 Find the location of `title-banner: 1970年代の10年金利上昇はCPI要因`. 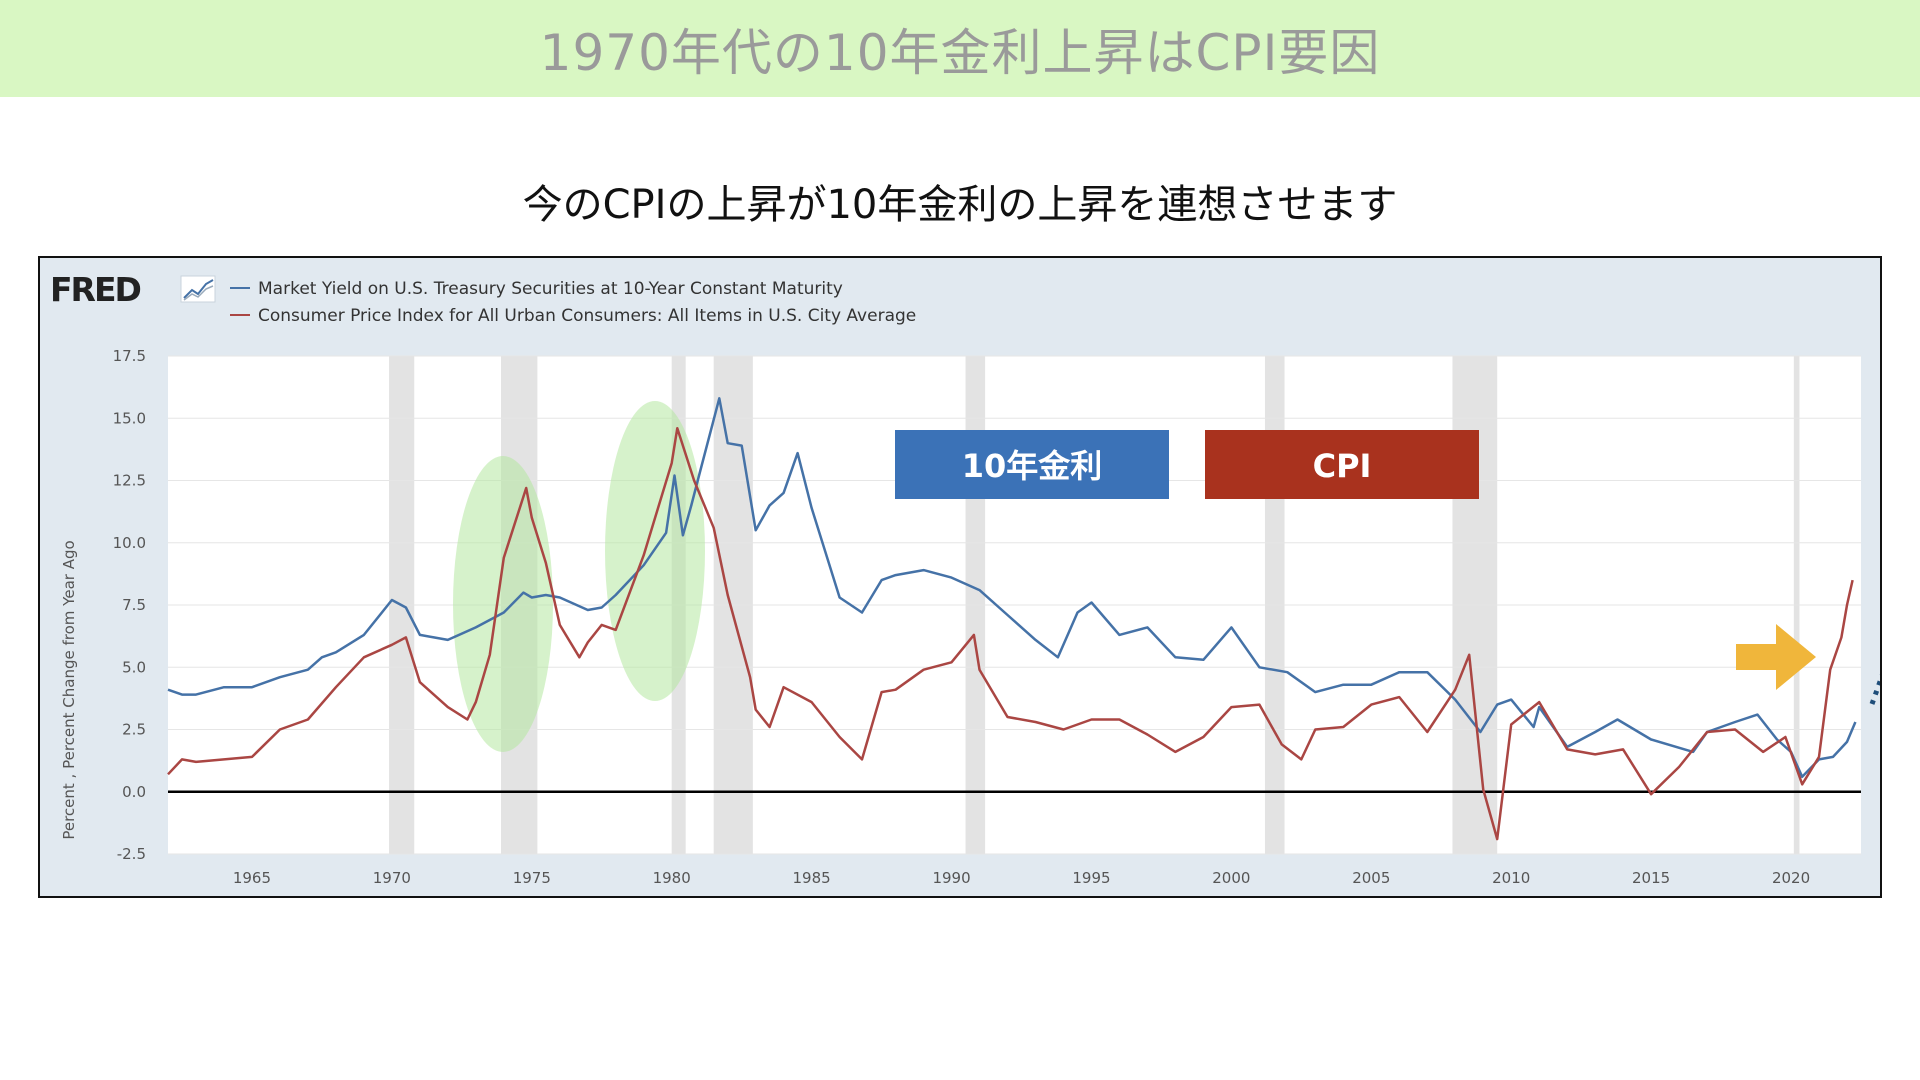

title-banner: 1970年代の10年金利上昇はCPI要因 is located at coordinates (960, 48).